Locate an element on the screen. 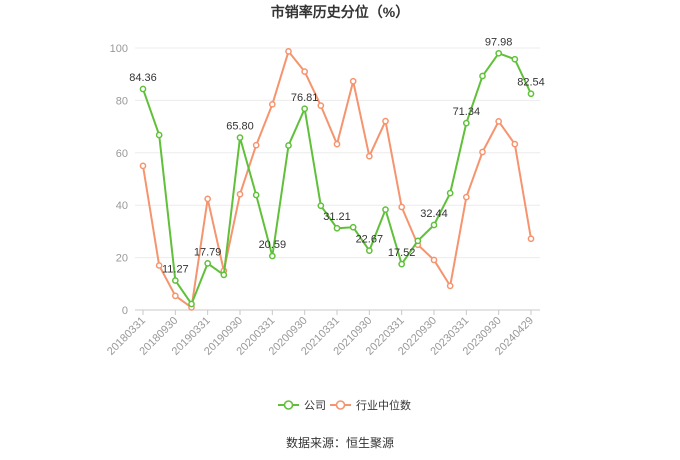 Image resolution: width=680 pixels, height=460 pixels. legend-label-company: 公司 is located at coordinates (315, 406).